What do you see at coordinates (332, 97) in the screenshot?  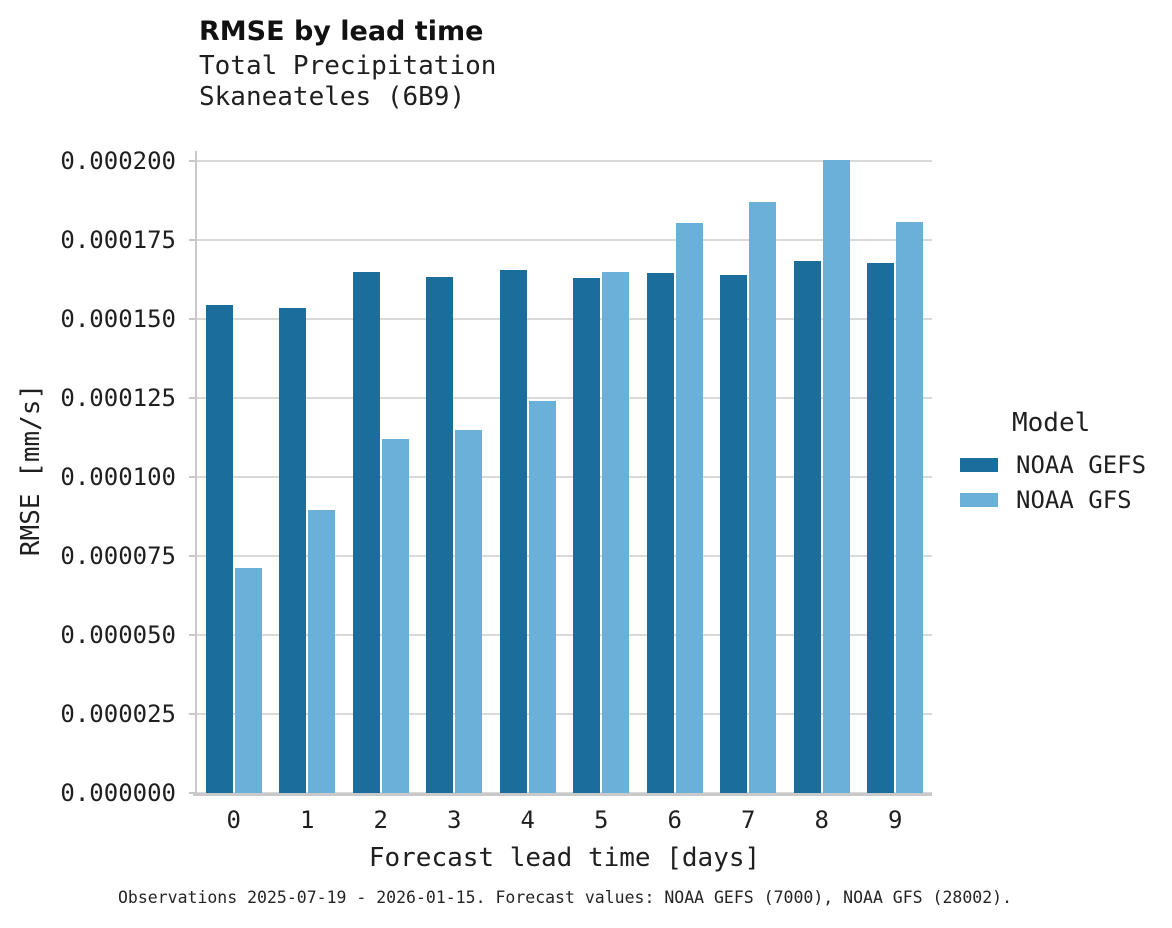 I see `chart-subtitle-station: Skaneateles (6B9)` at bounding box center [332, 97].